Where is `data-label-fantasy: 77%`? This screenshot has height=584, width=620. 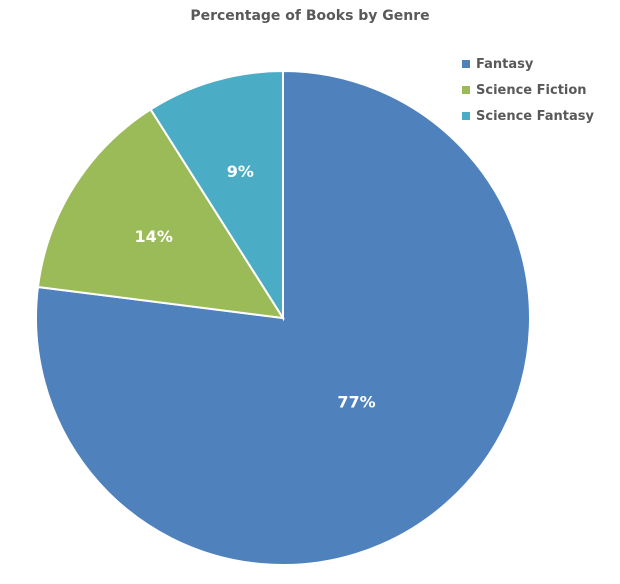
data-label-fantasy: 77% is located at coordinates (356, 401).